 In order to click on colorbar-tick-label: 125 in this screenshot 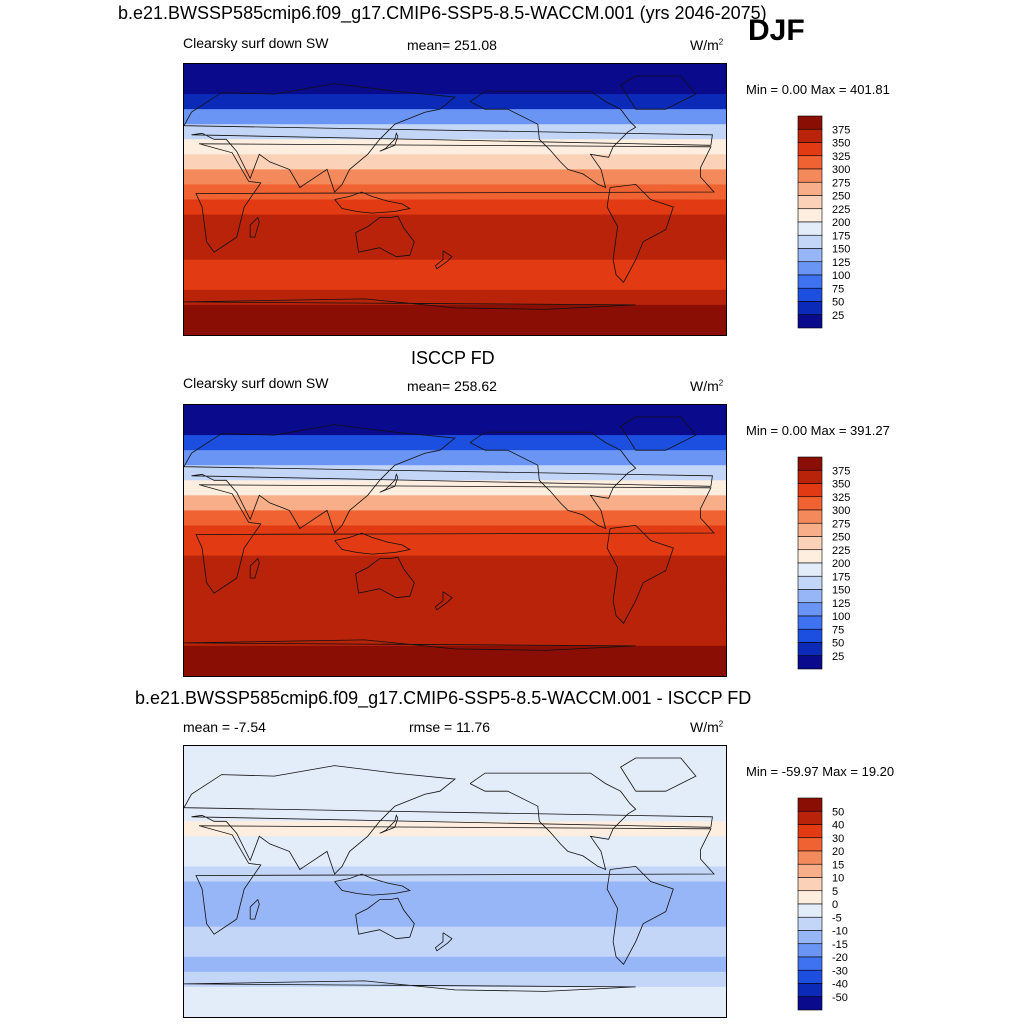, I will do `click(841, 604)`.